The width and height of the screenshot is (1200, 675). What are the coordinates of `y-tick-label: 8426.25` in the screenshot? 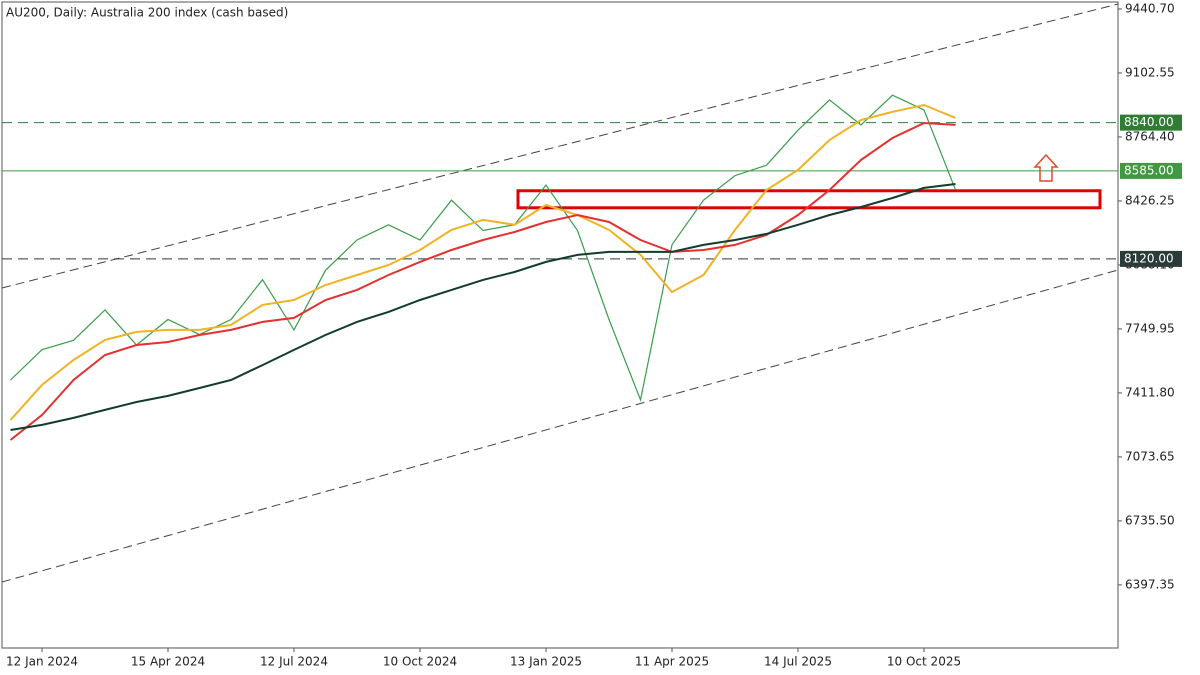 It's located at (1150, 200).